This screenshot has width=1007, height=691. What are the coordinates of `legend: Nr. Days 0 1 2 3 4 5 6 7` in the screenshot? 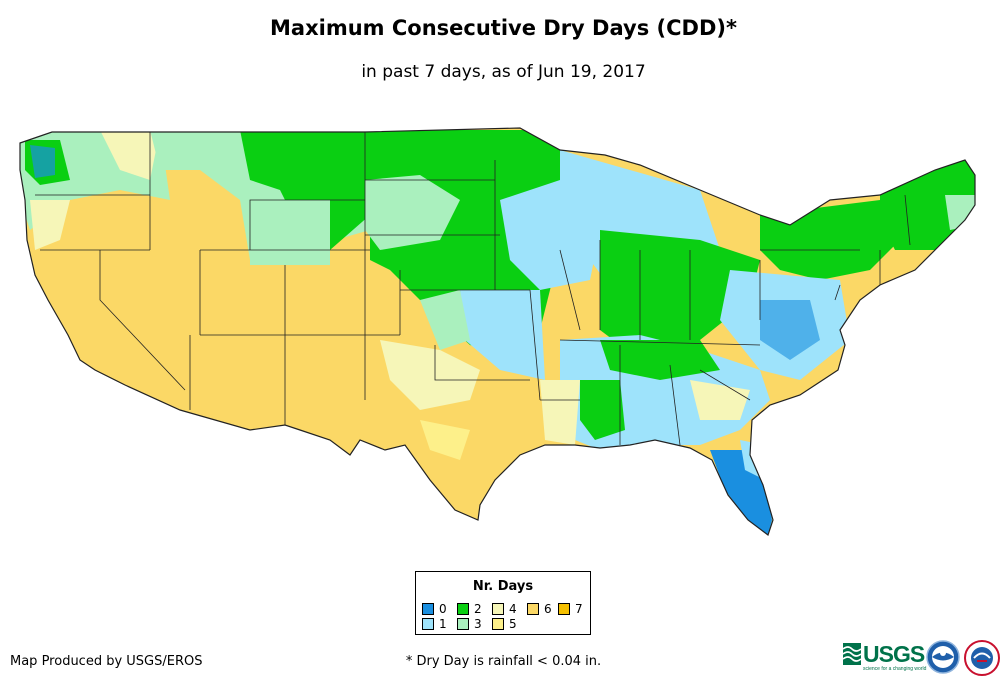 It's located at (503, 603).